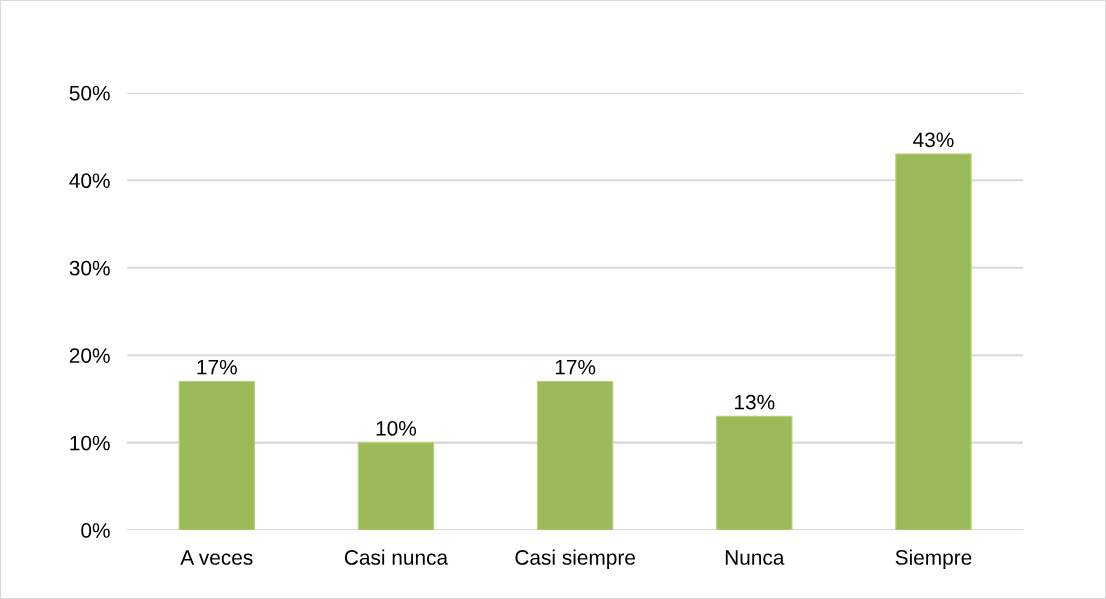 The image size is (1106, 599). I want to click on y-tick-label: 0%, so click(95, 530).